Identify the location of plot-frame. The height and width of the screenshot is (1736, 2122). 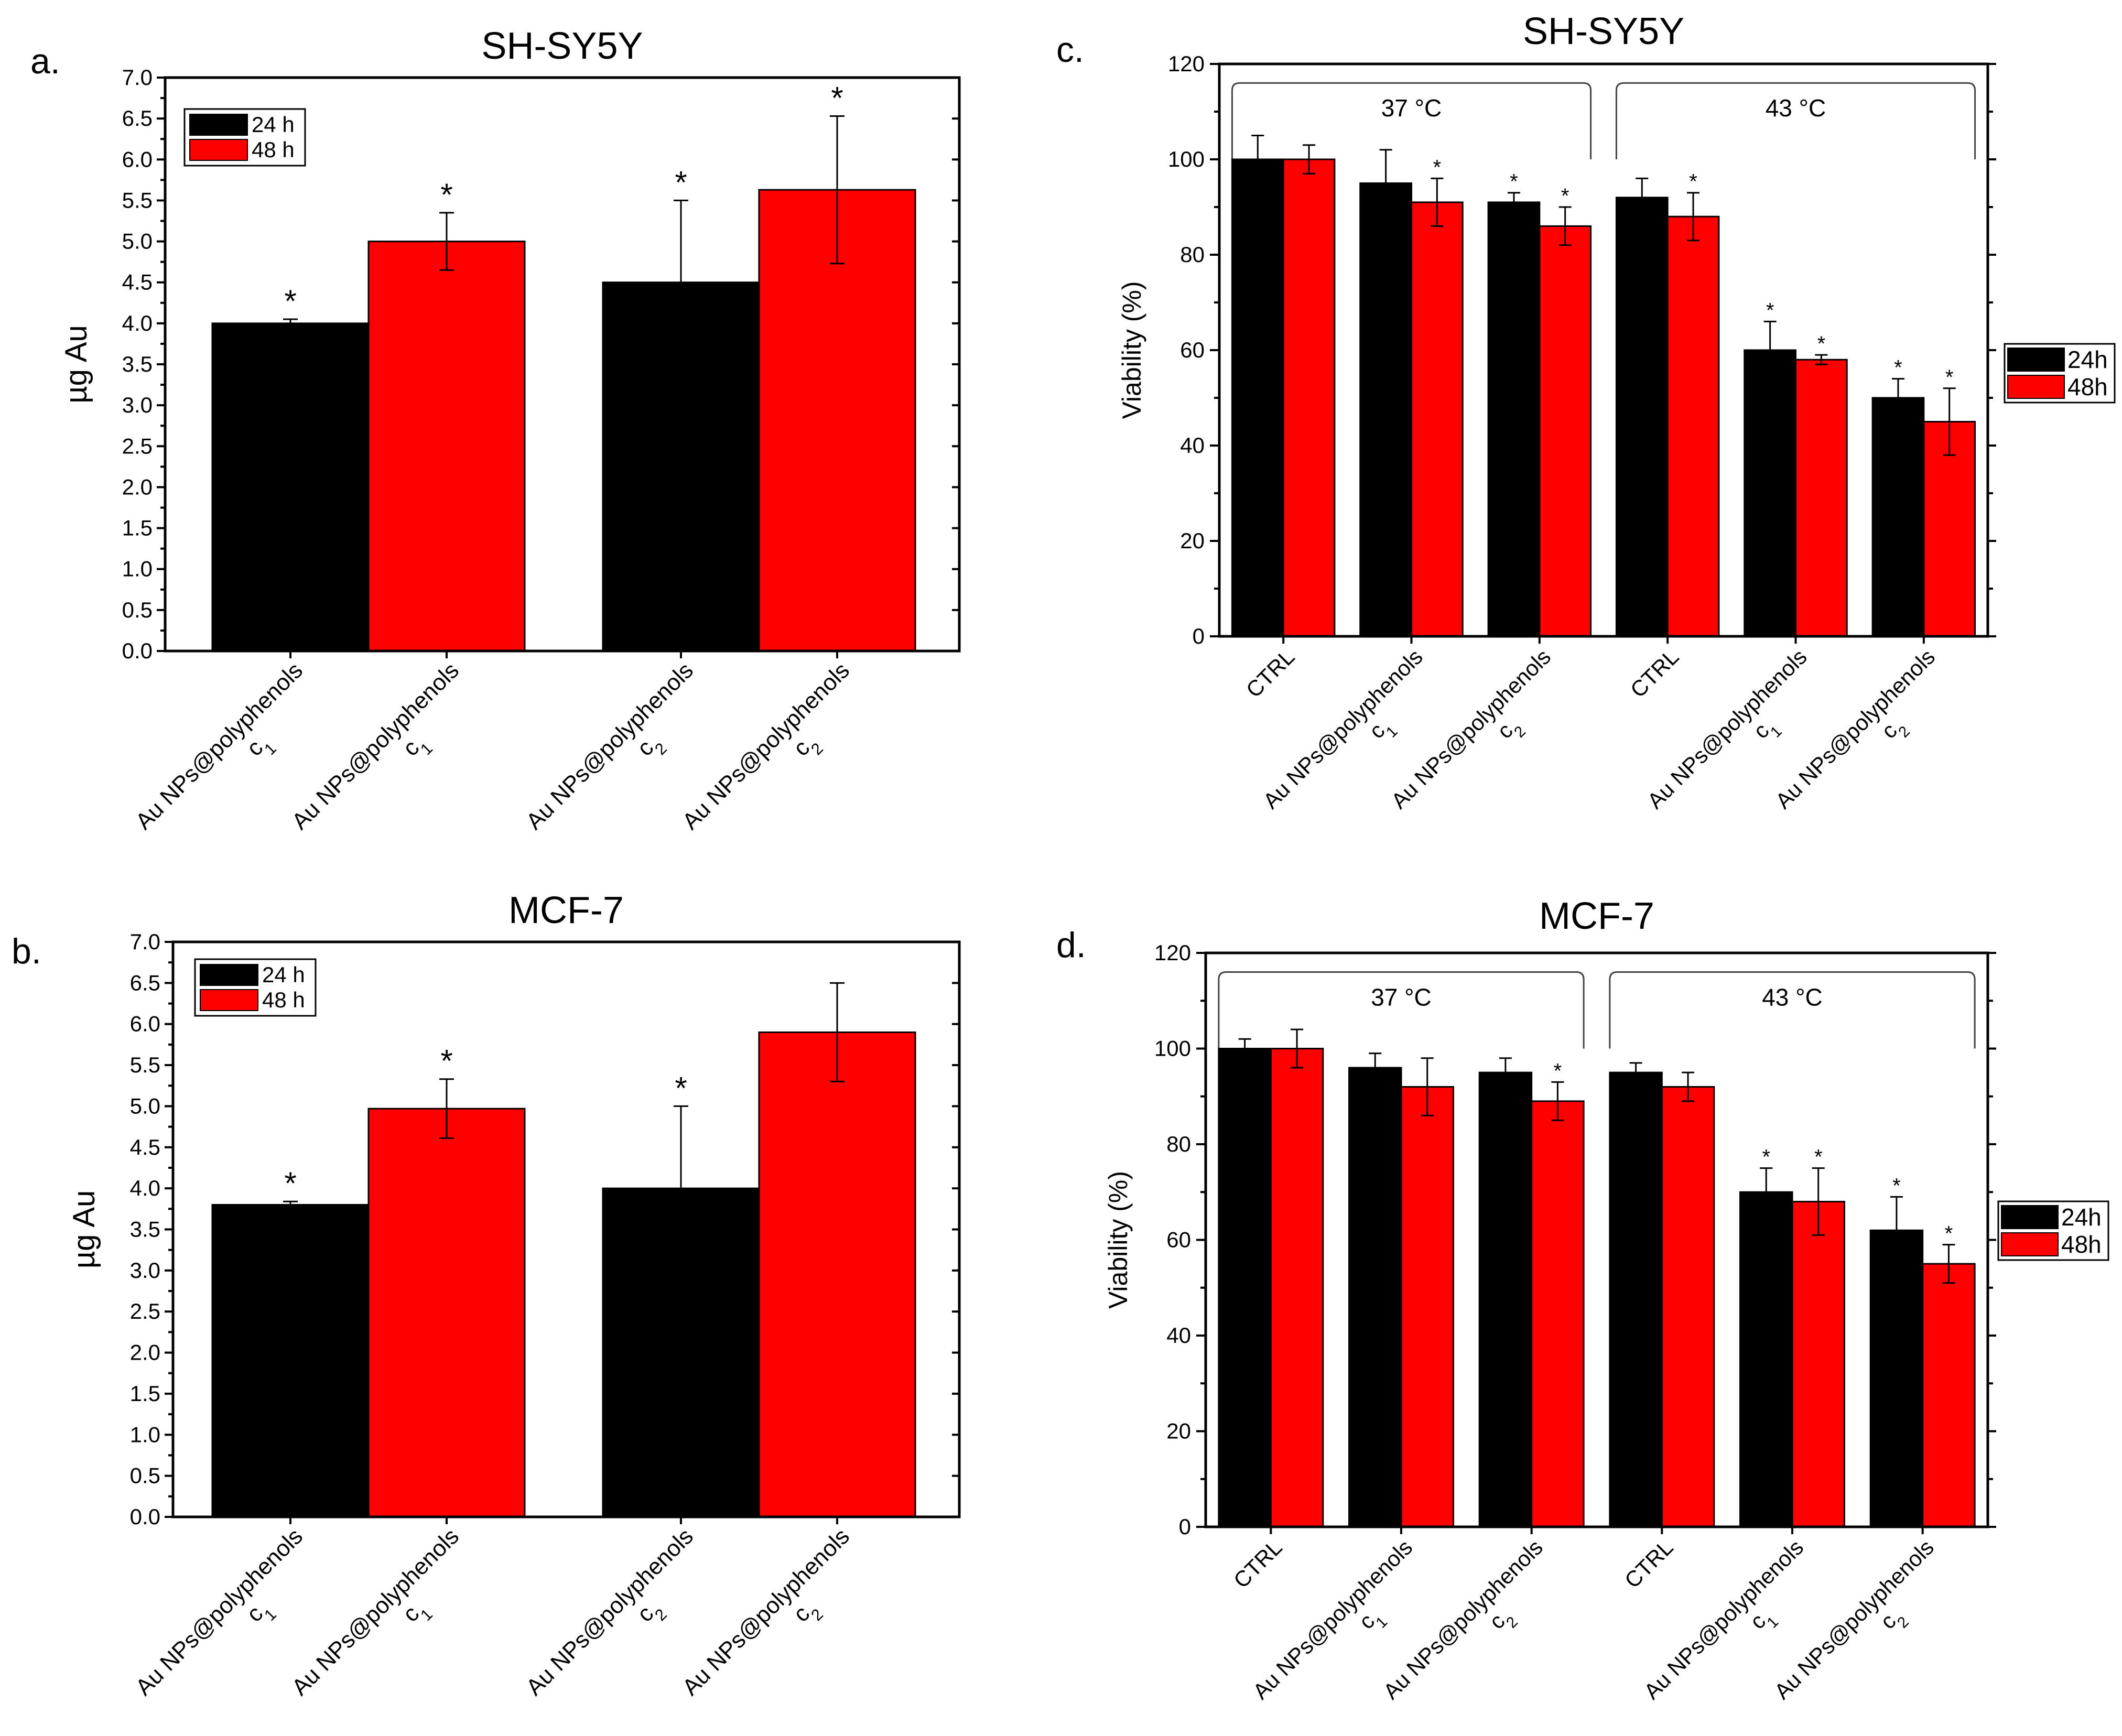
(1597, 1239).